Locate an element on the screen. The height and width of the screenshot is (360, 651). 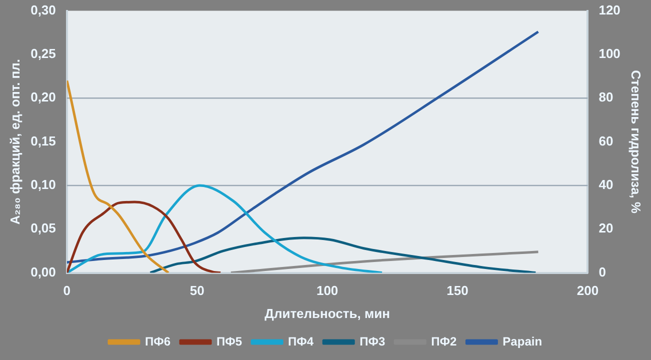
y-tick-label: 0,05 is located at coordinates (43, 228).